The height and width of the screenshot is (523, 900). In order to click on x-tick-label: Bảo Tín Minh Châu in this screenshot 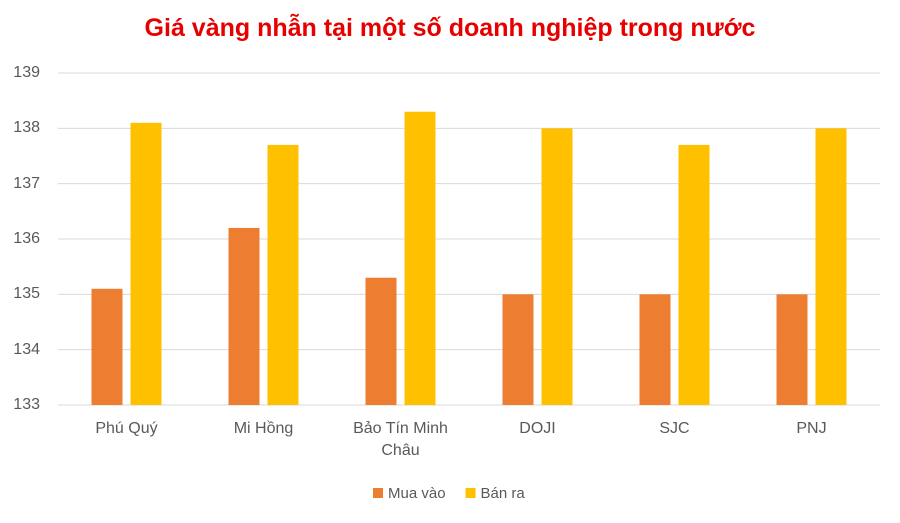, I will do `click(400, 439)`.